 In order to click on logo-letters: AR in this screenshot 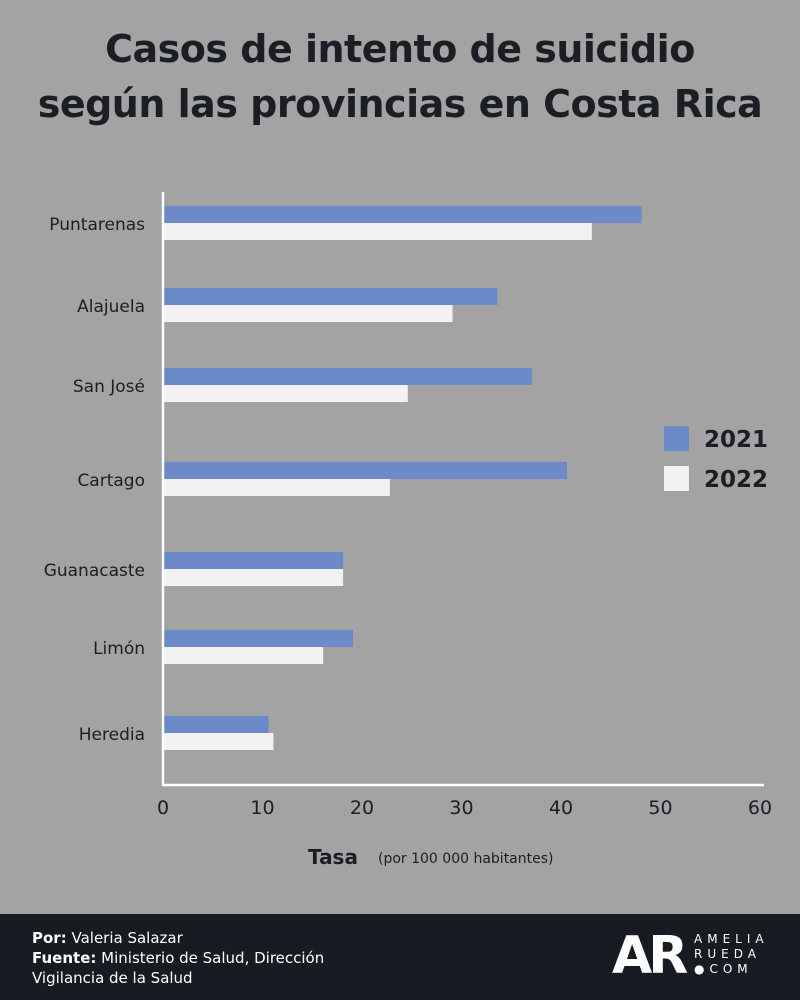, I will do `click(650, 956)`.